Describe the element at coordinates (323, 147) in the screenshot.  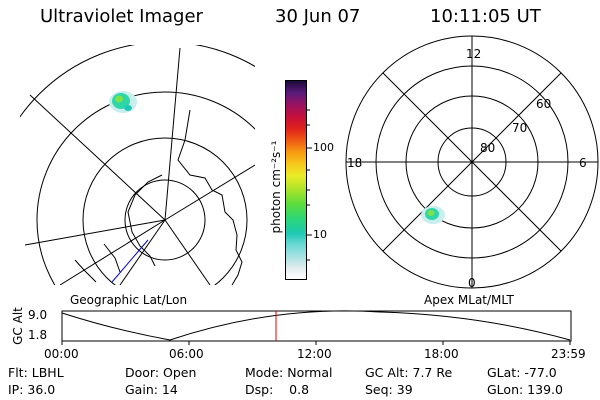
I see `colorbar-tick-100: 100` at that location.